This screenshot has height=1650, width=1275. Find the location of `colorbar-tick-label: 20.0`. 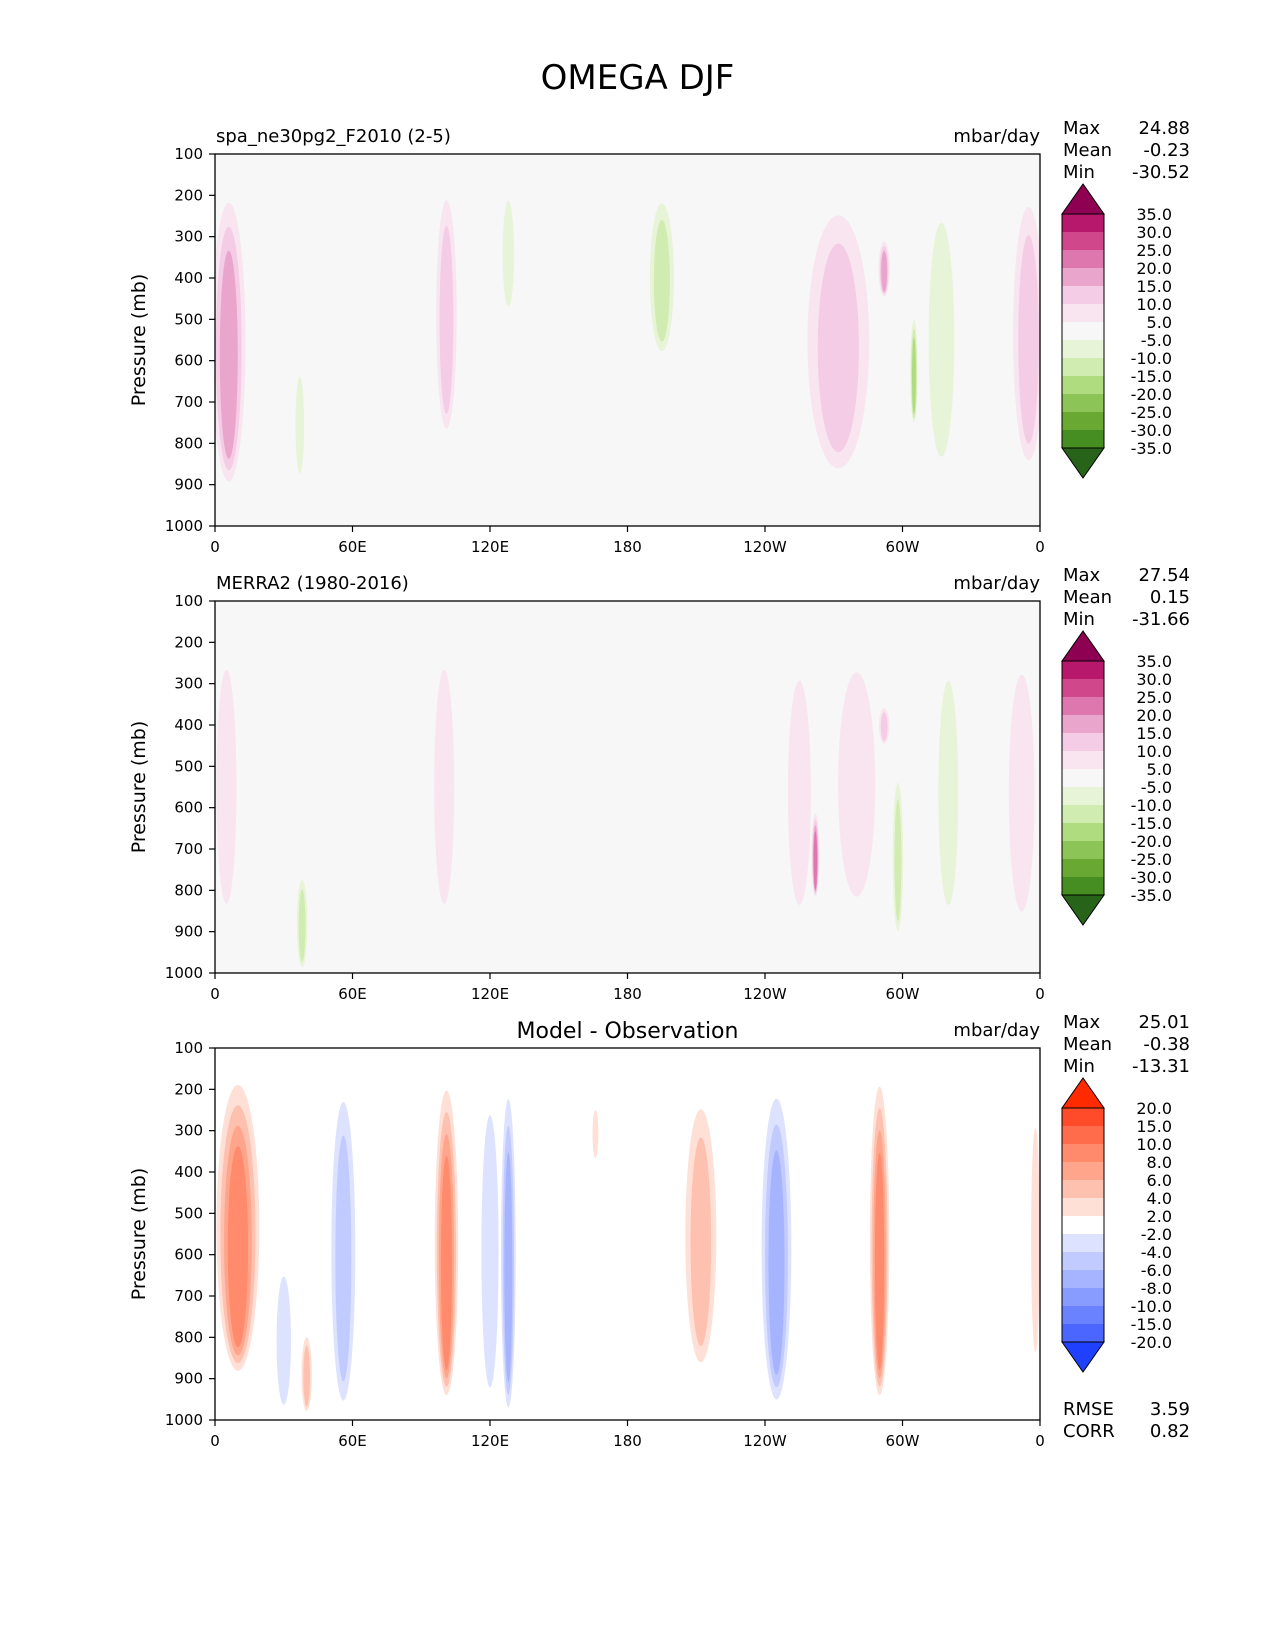

colorbar-tick-label: 20.0 is located at coordinates (1154, 268).